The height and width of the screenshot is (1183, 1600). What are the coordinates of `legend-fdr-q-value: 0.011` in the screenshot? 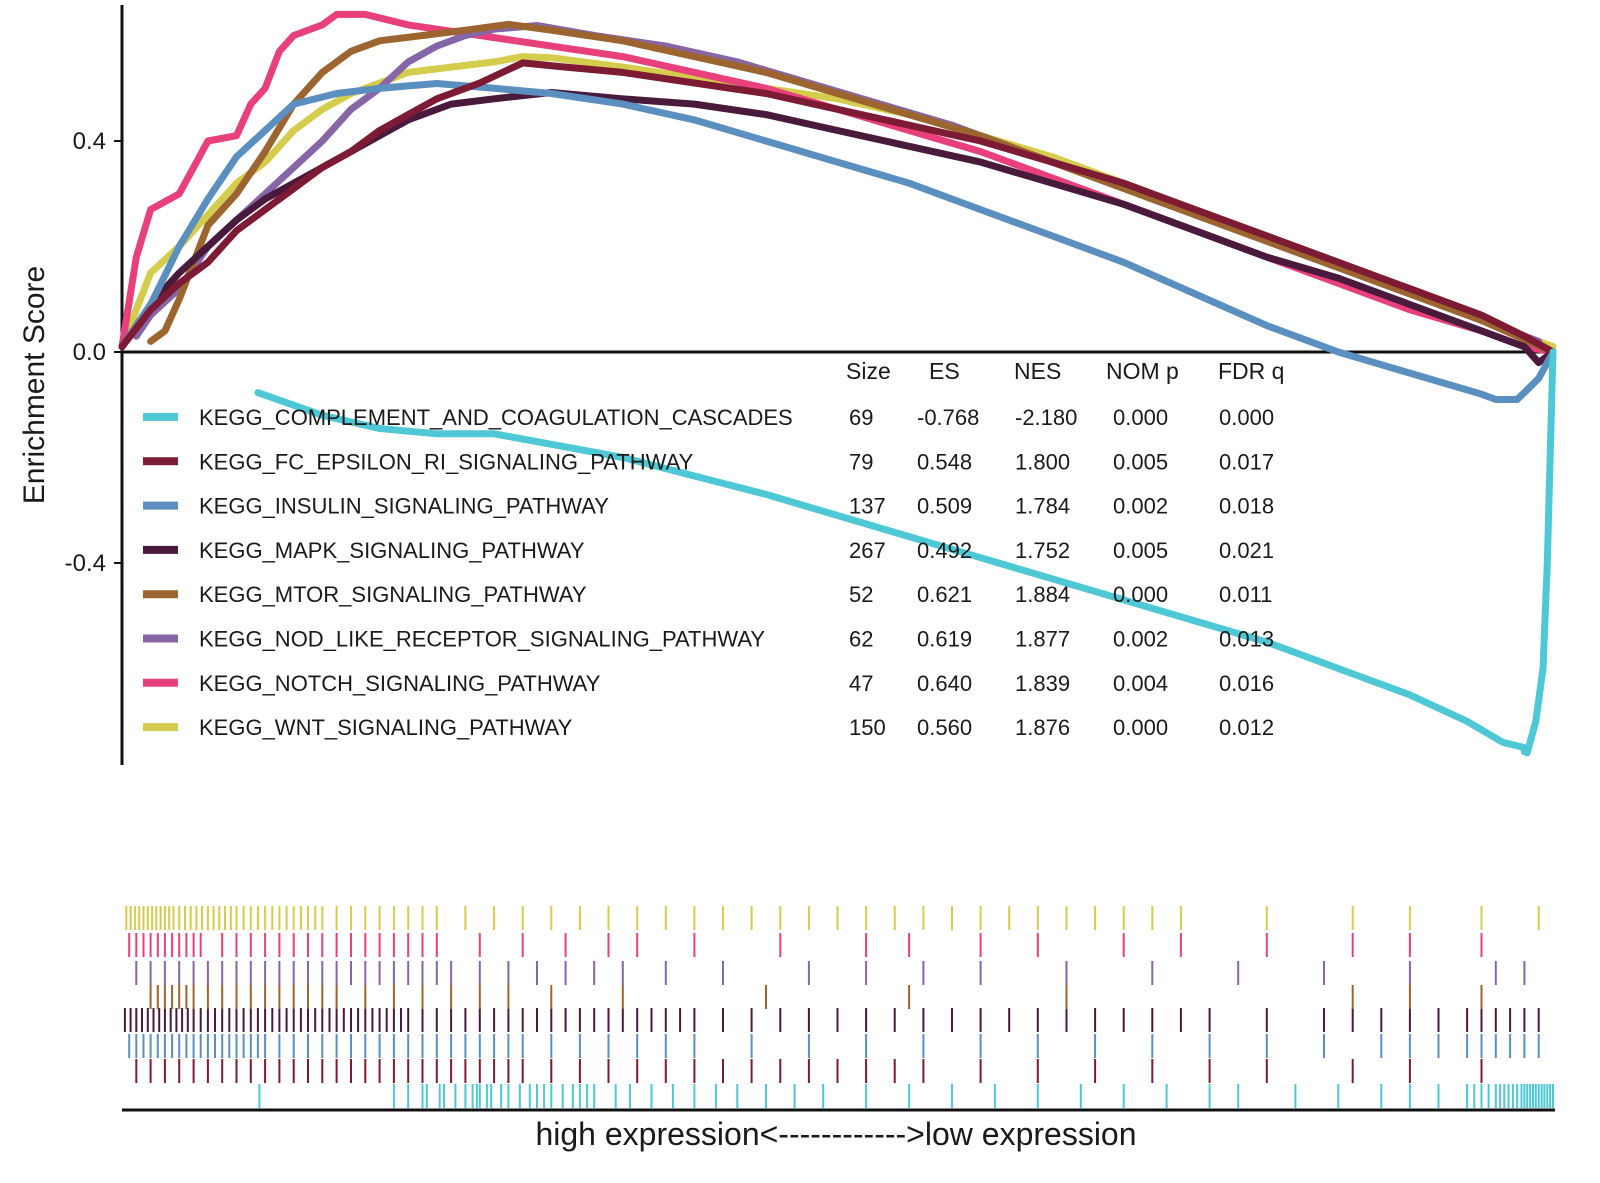 It's located at (1245, 594).